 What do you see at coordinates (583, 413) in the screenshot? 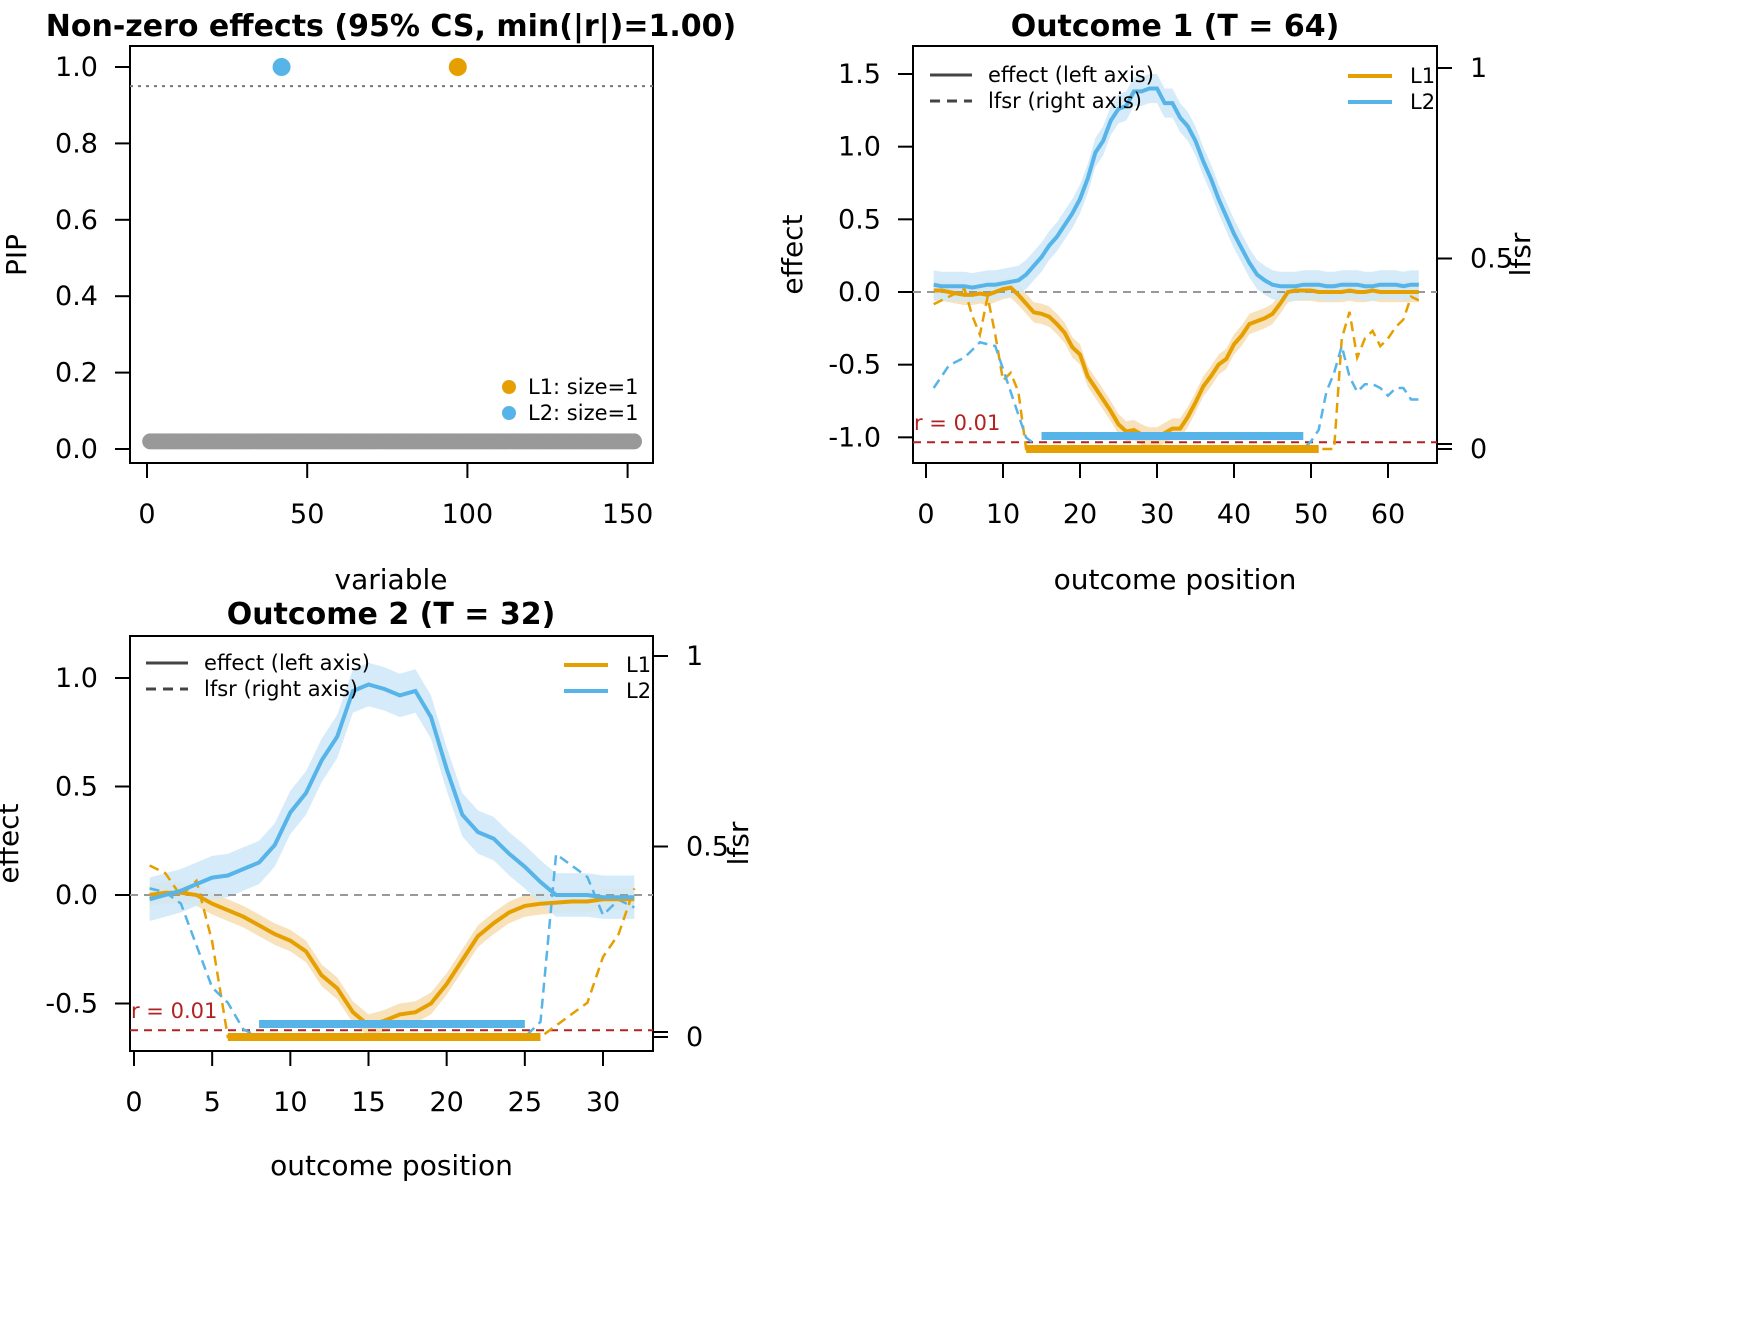
I see `legend-label: L2: size=1` at bounding box center [583, 413].